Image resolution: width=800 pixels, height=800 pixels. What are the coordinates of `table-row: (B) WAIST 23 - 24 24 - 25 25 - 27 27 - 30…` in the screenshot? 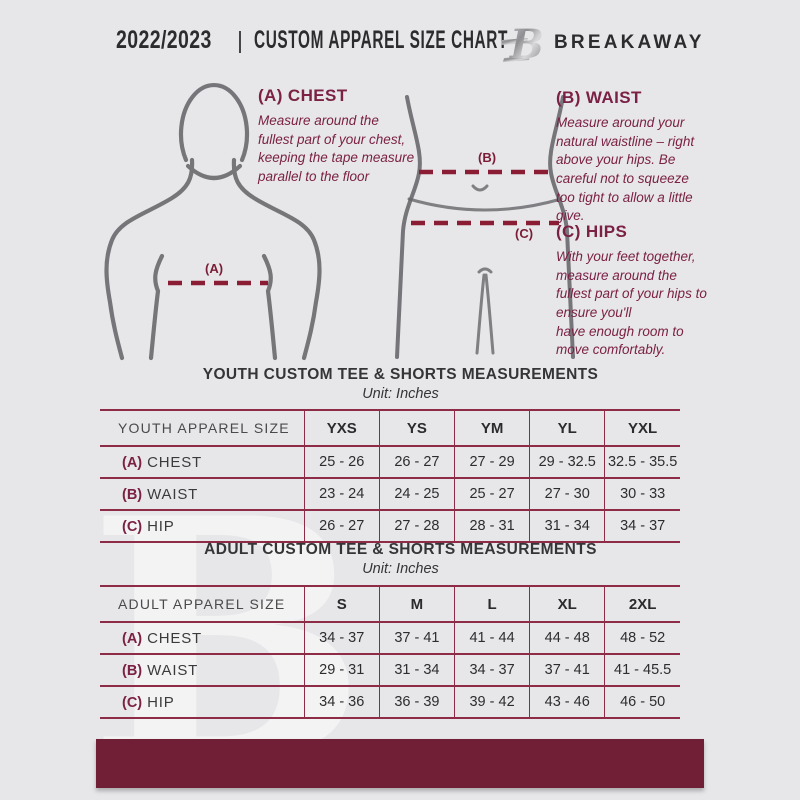 It's located at (390, 493).